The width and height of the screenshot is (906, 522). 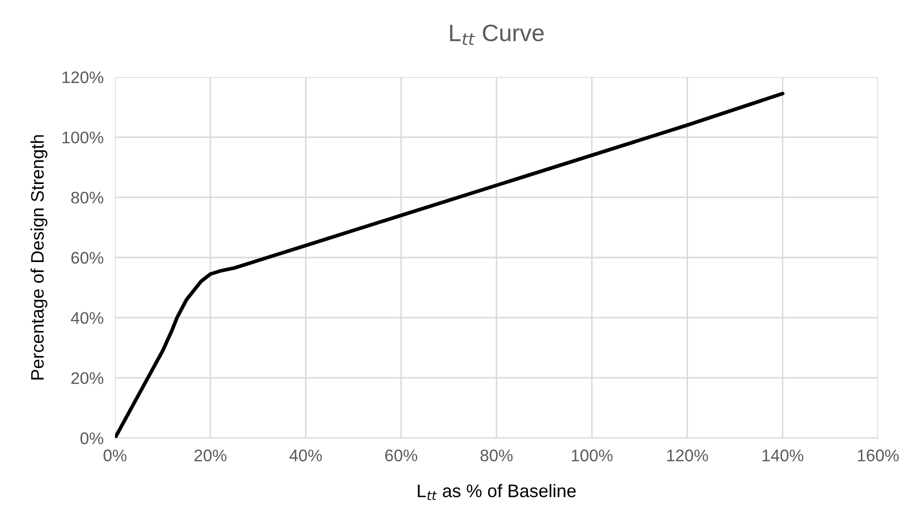 I want to click on y-tick-label: 100%, so click(x=83, y=138).